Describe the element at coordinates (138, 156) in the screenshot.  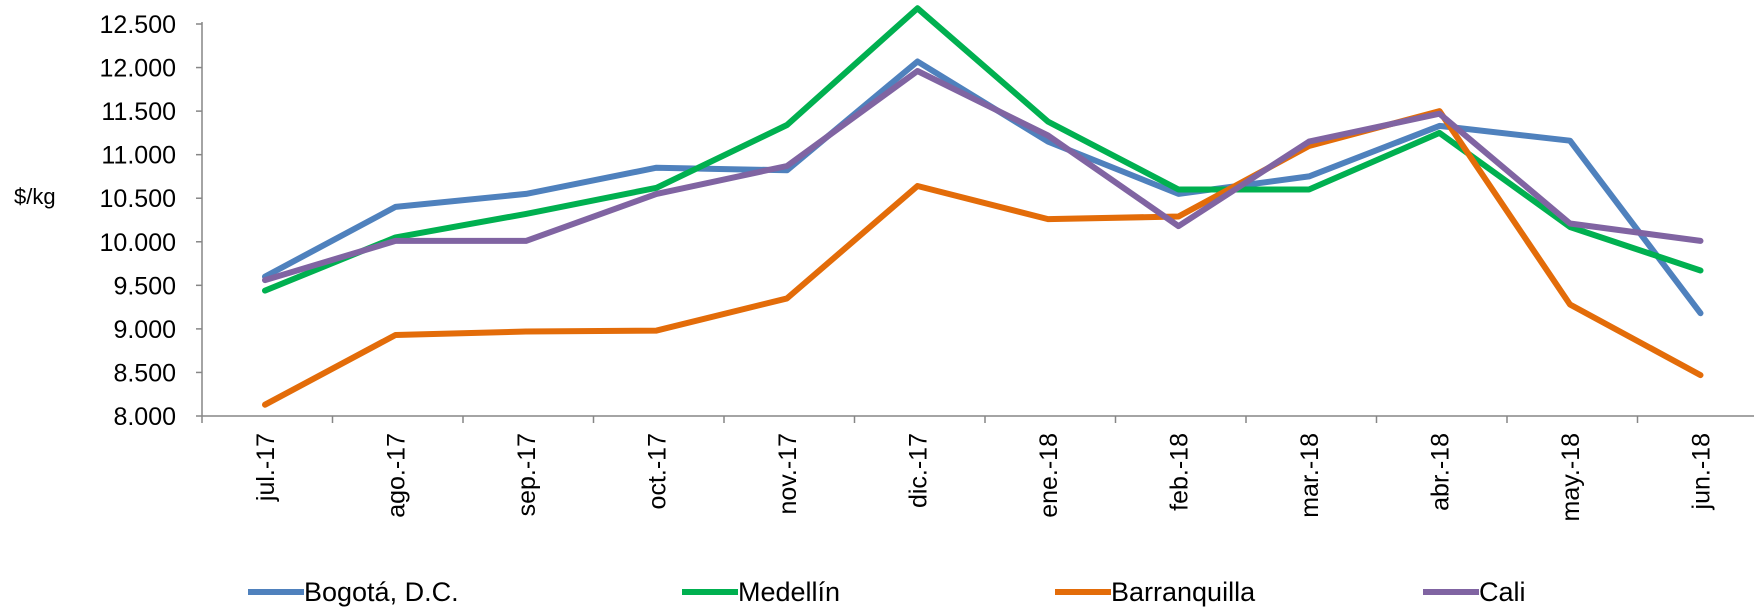
I see `y-tick-label: 11.000` at that location.